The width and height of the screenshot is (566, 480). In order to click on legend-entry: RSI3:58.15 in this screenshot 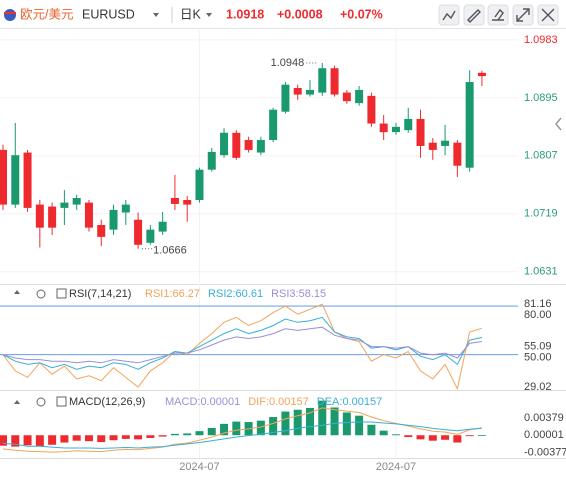, I will do `click(298, 294)`.